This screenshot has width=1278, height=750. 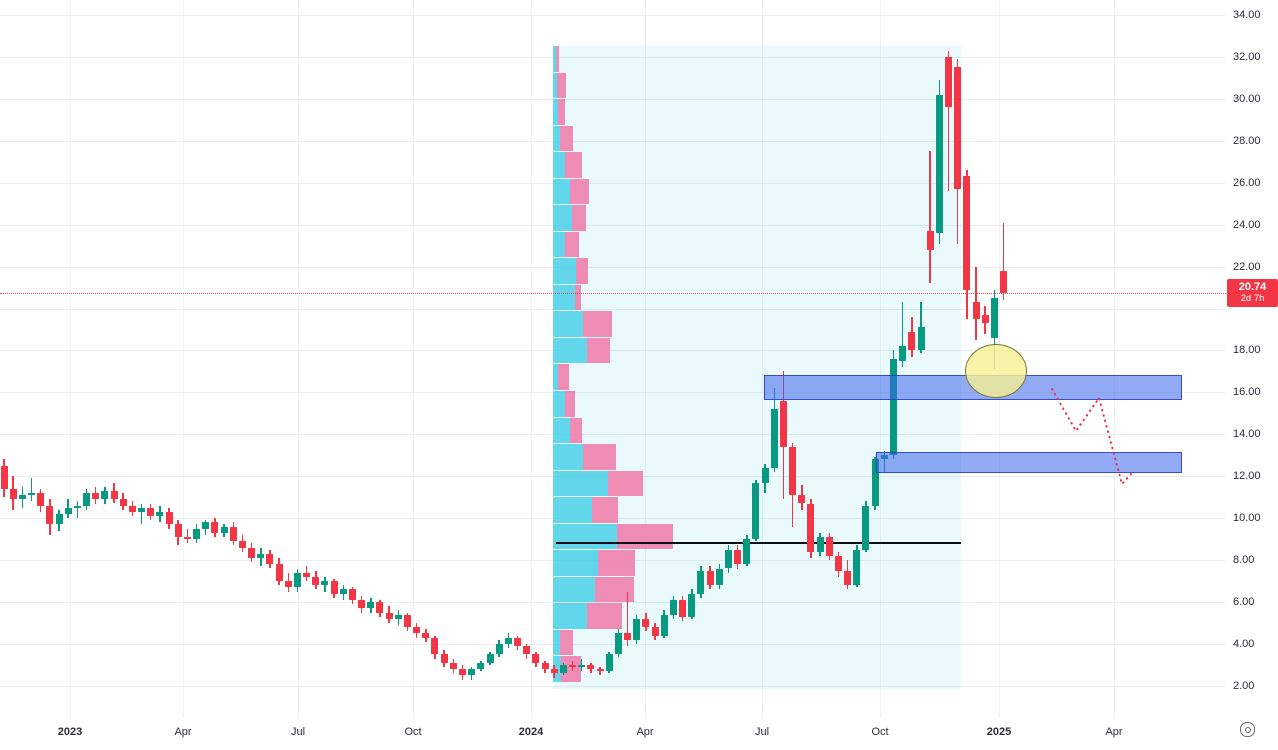 What do you see at coordinates (1247, 182) in the screenshot?
I see `price-axis-label: 26.00` at bounding box center [1247, 182].